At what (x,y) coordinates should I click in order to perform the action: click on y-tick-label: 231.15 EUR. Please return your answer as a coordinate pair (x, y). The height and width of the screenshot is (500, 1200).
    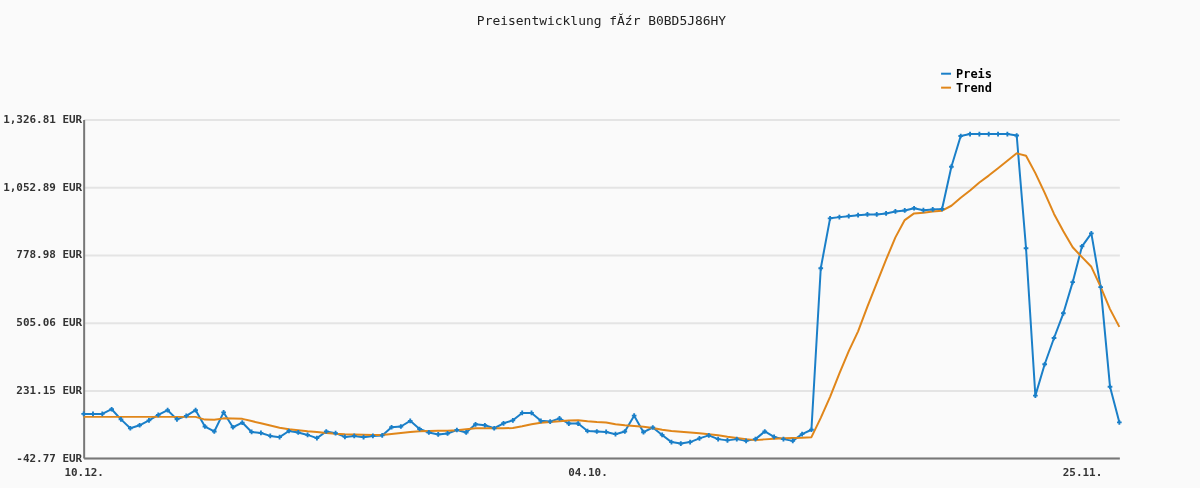
    Looking at the image, I should click on (49, 390).